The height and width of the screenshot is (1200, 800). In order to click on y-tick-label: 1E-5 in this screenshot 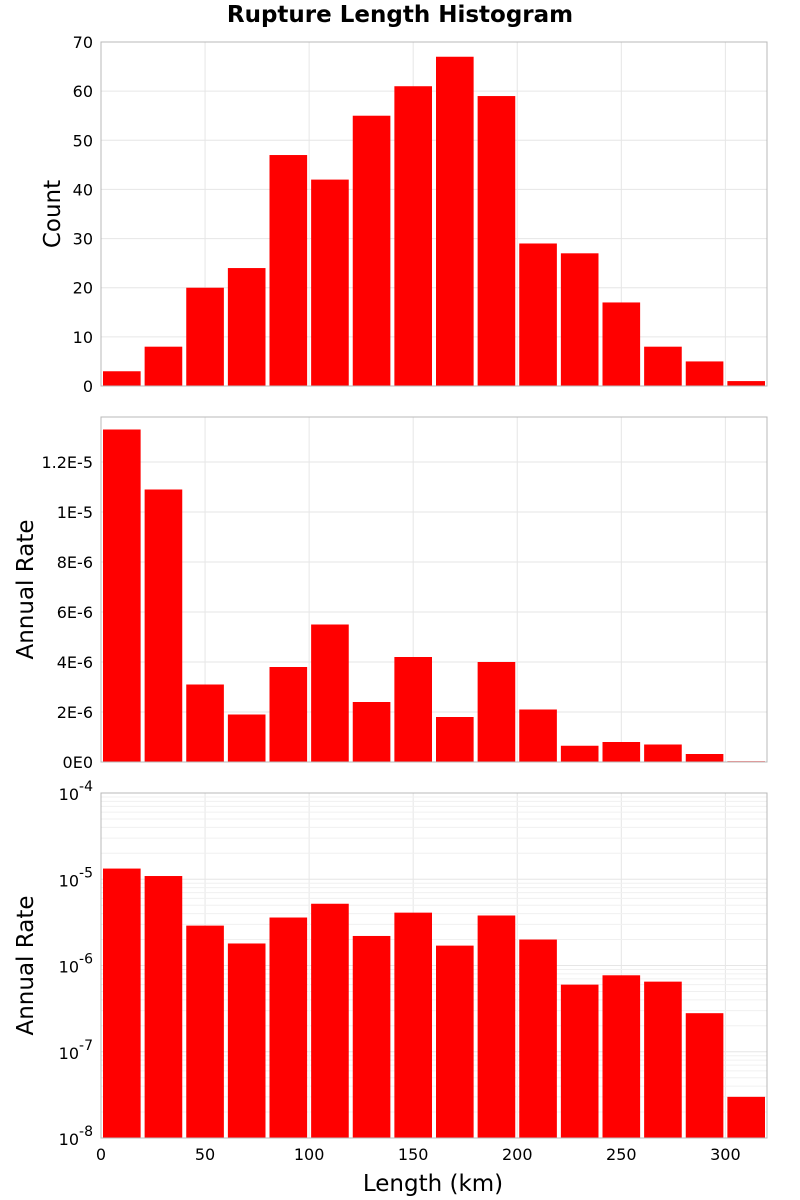, I will do `click(75, 512)`.